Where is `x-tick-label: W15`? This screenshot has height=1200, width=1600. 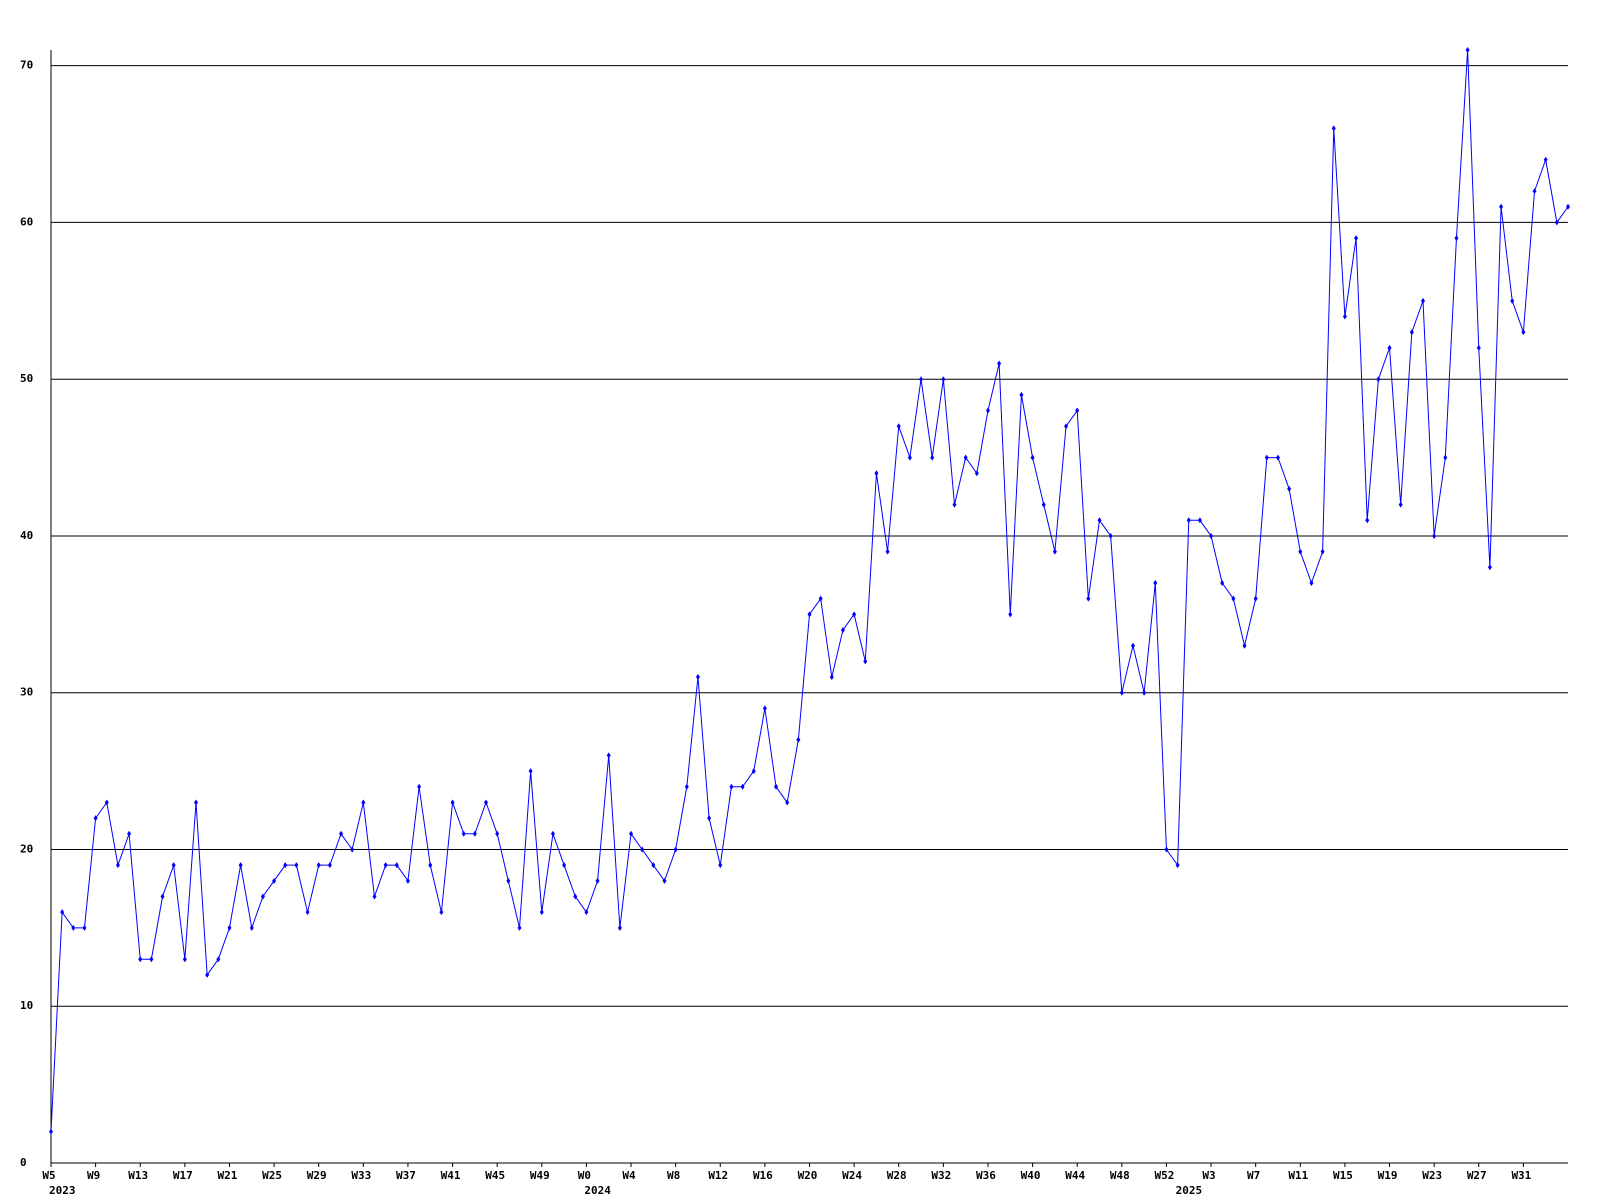 x-tick-label: W15 is located at coordinates (1343, 1175).